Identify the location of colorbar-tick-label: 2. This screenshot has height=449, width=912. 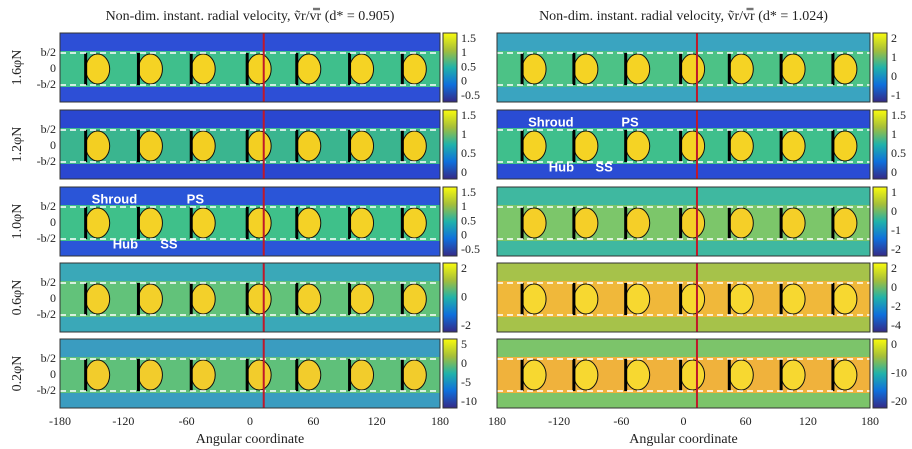
(464, 268).